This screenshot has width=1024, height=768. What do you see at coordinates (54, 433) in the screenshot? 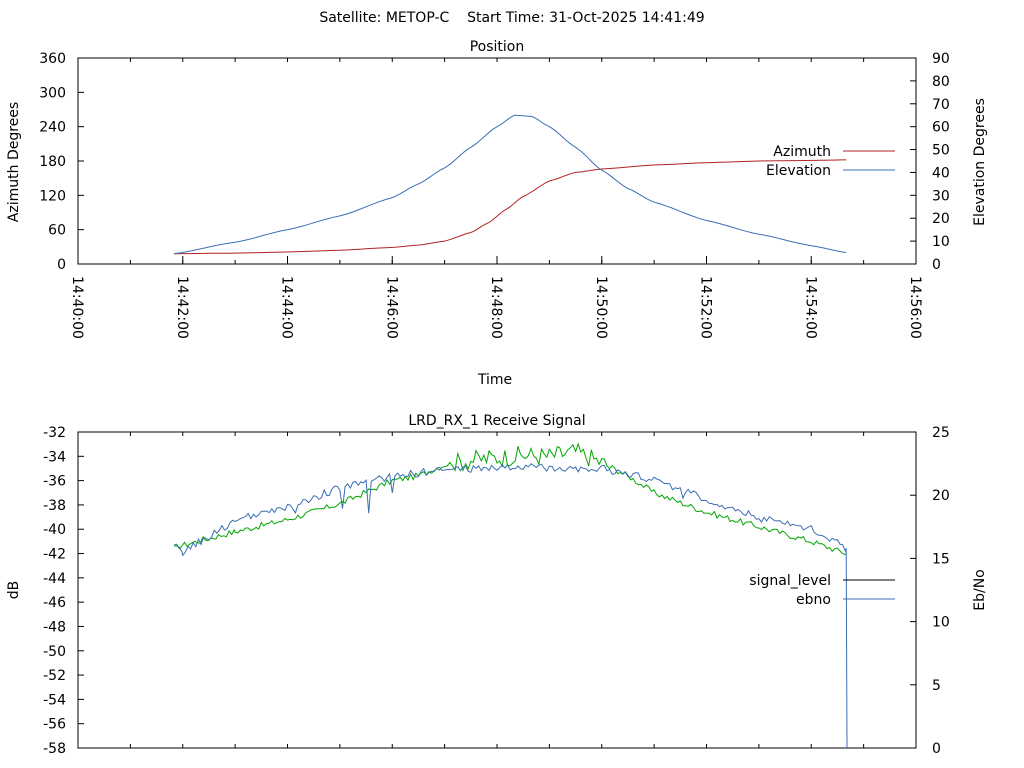
I see `y-tick-label: -32` at bounding box center [54, 433].